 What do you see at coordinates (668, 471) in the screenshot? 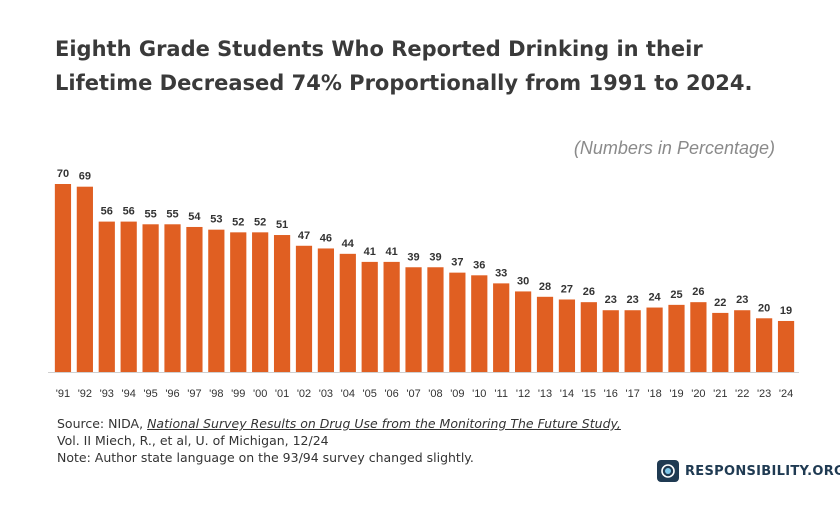
I see `logo-icon` at bounding box center [668, 471].